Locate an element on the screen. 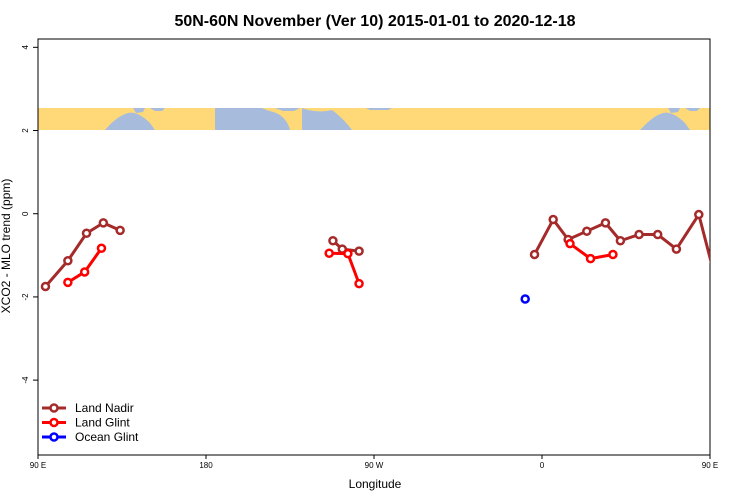  legend-item: Ocean Glint is located at coordinates (90, 437).